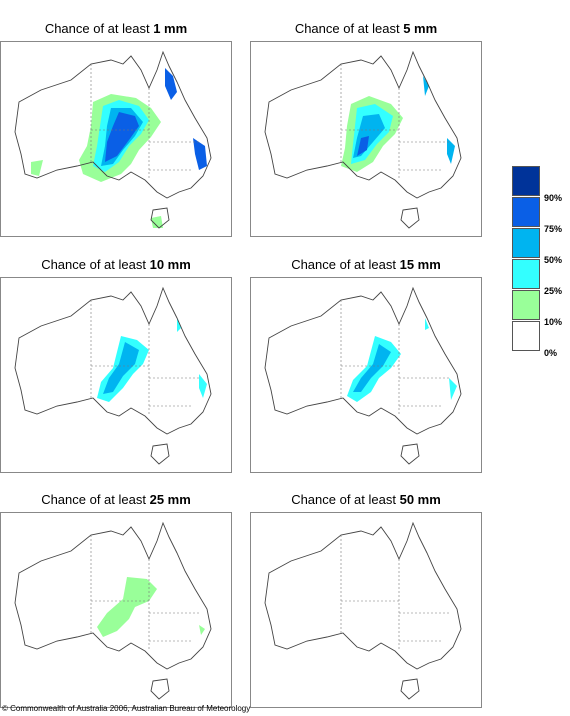  What do you see at coordinates (551, 353) in the screenshot?
I see `legend-label: 0%` at bounding box center [551, 353].